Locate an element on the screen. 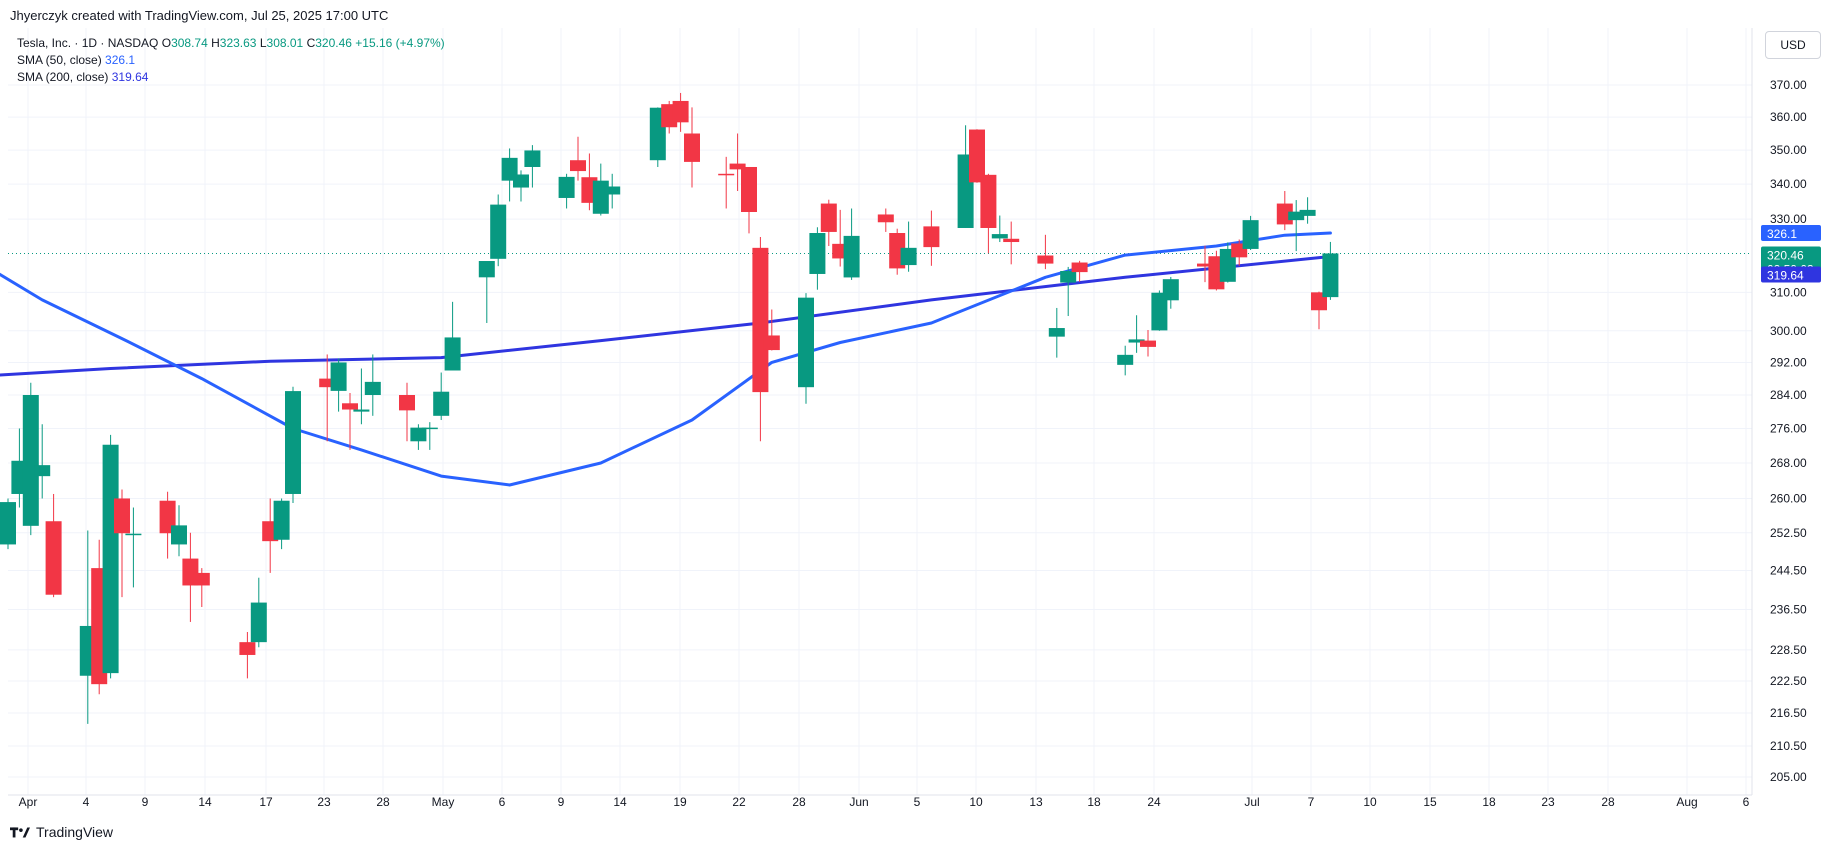 The height and width of the screenshot is (850, 1835). y-tick-label: 350.00 is located at coordinates (1788, 150).